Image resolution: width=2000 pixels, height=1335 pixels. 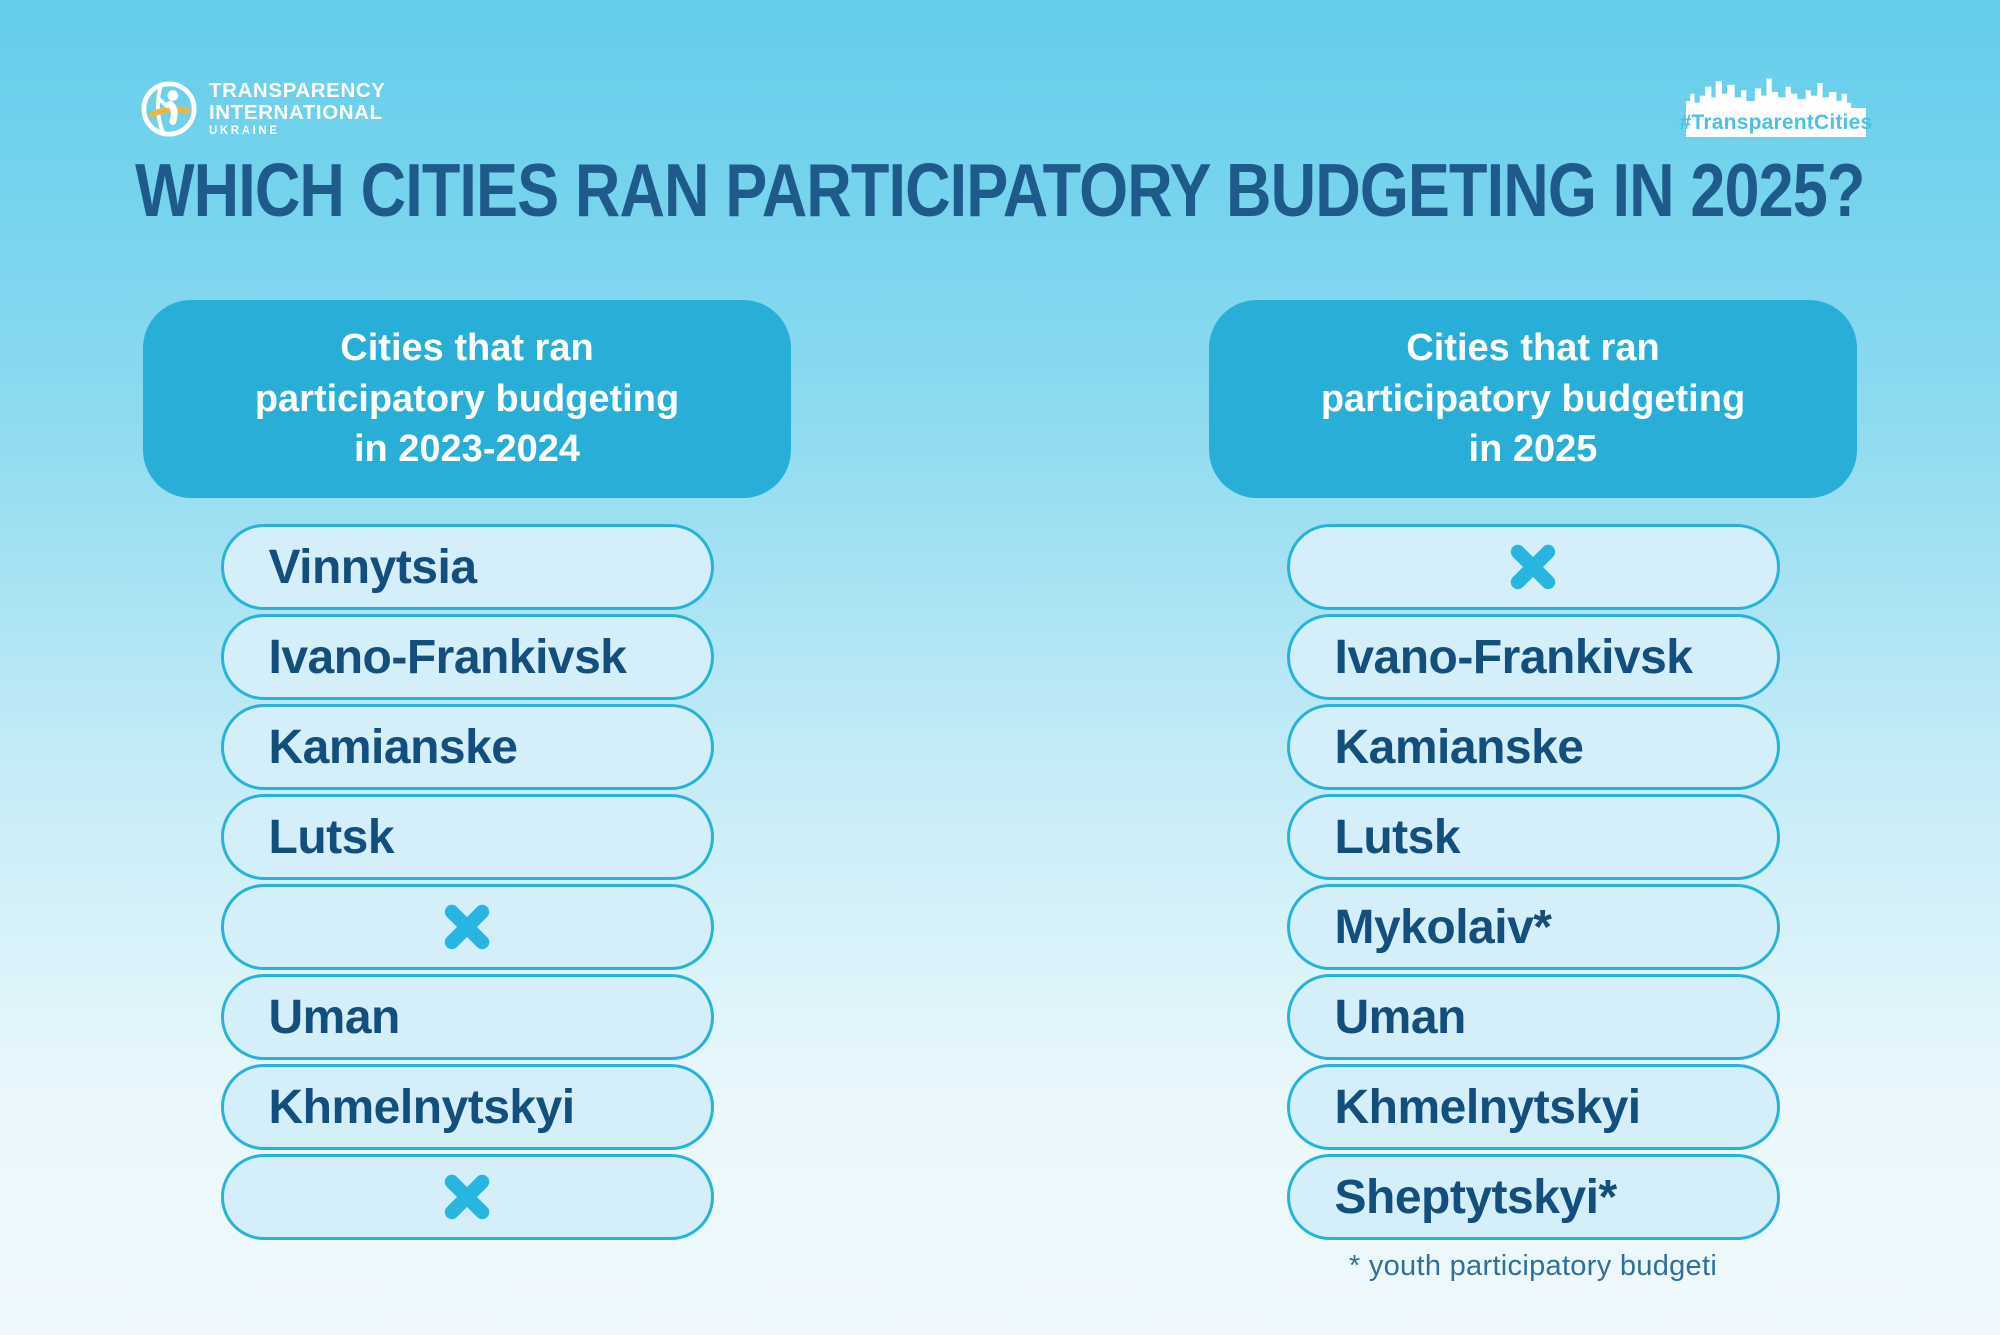 What do you see at coordinates (296, 112) in the screenshot?
I see `ti-logo-line2: INTERNATIONAL` at bounding box center [296, 112].